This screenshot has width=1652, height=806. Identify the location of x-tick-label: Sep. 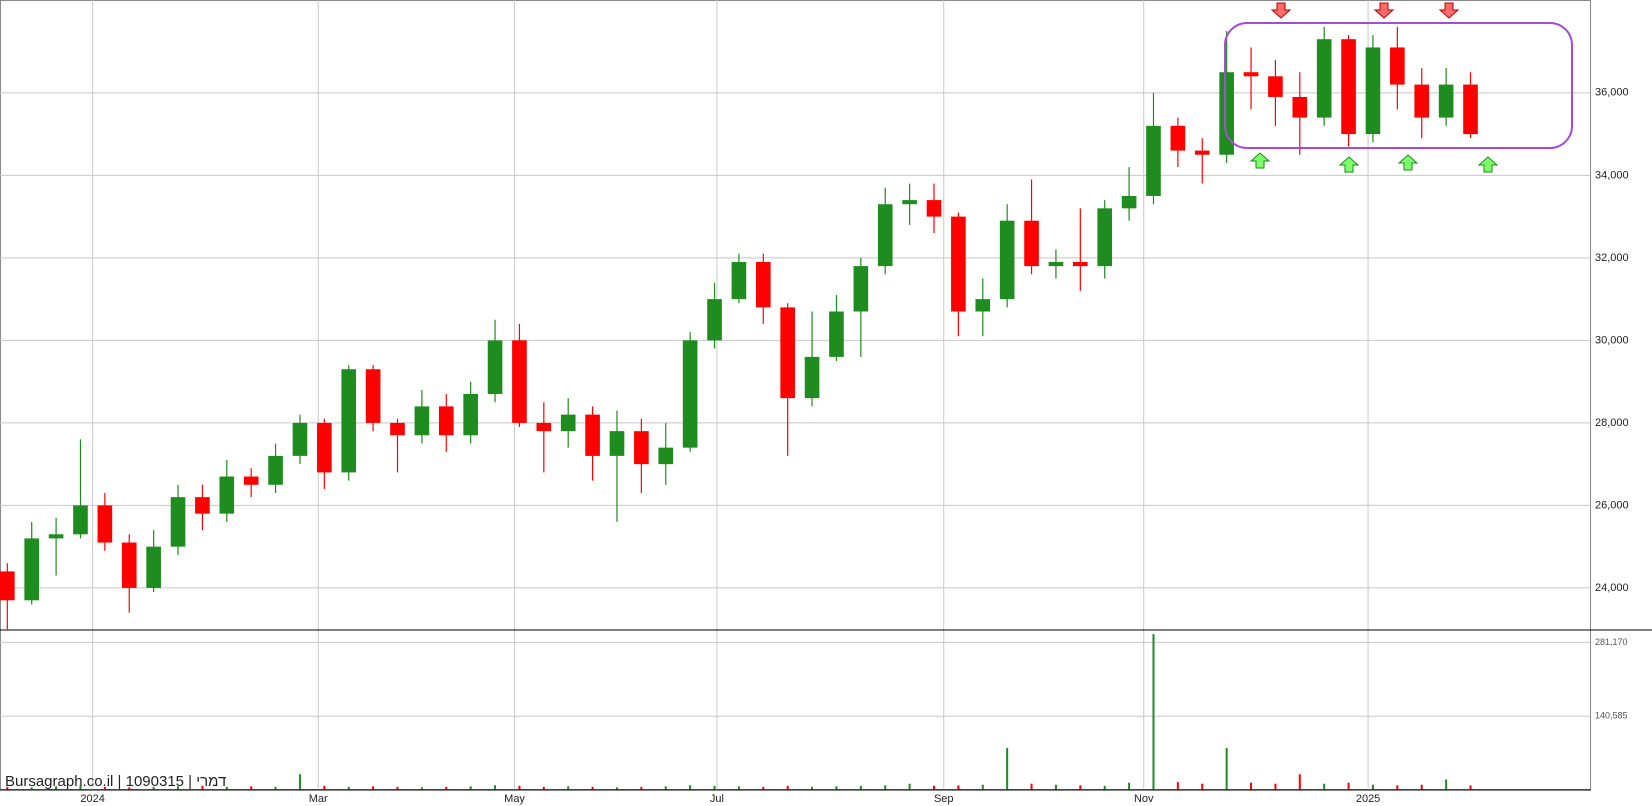
(944, 799).